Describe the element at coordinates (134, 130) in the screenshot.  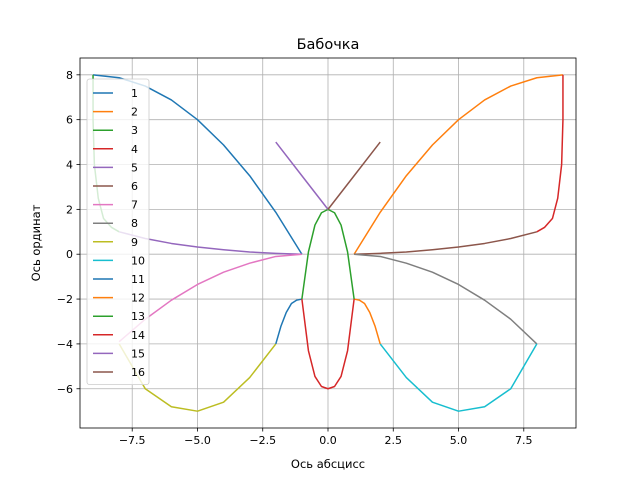
I see `legend-label: 3` at that location.